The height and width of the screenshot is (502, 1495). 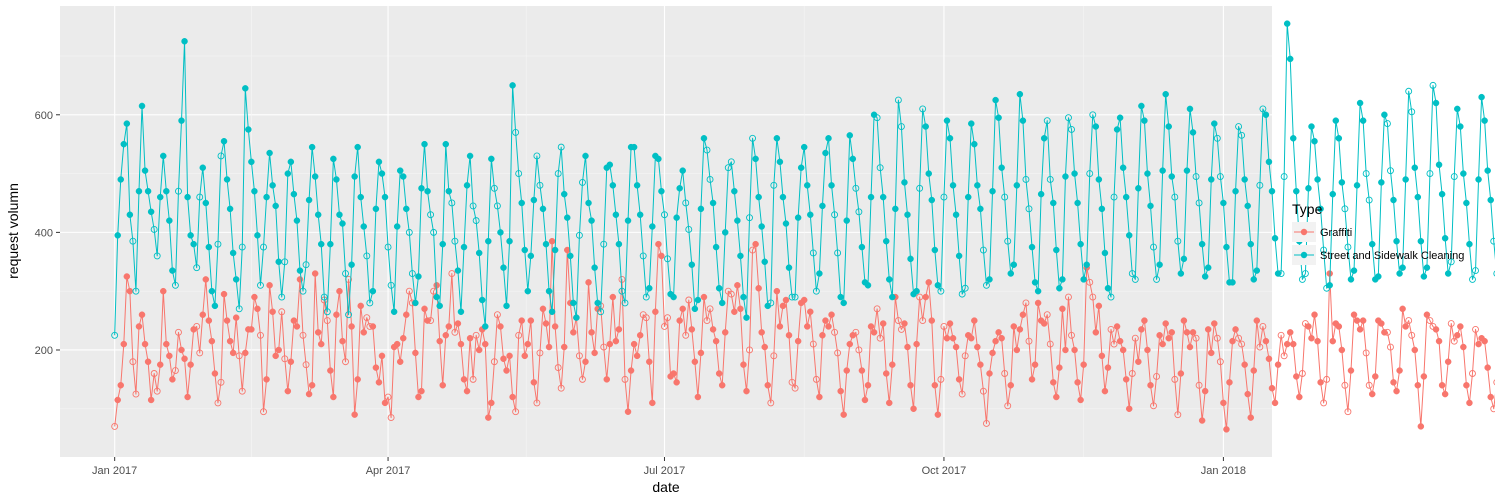 I want to click on x-tick-label: Jan 2017, so click(x=114, y=471).